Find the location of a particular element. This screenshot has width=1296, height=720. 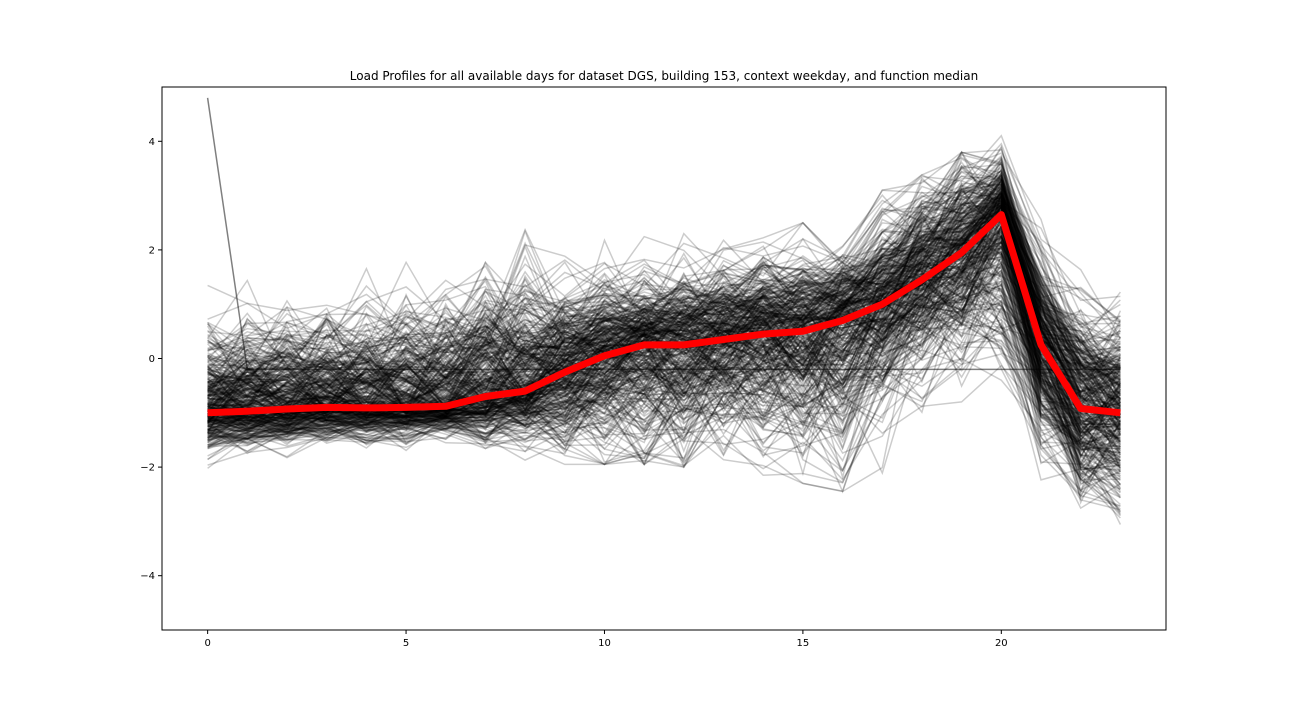

y-axis: −4 −2 0 2 4 is located at coordinates (151, 359).